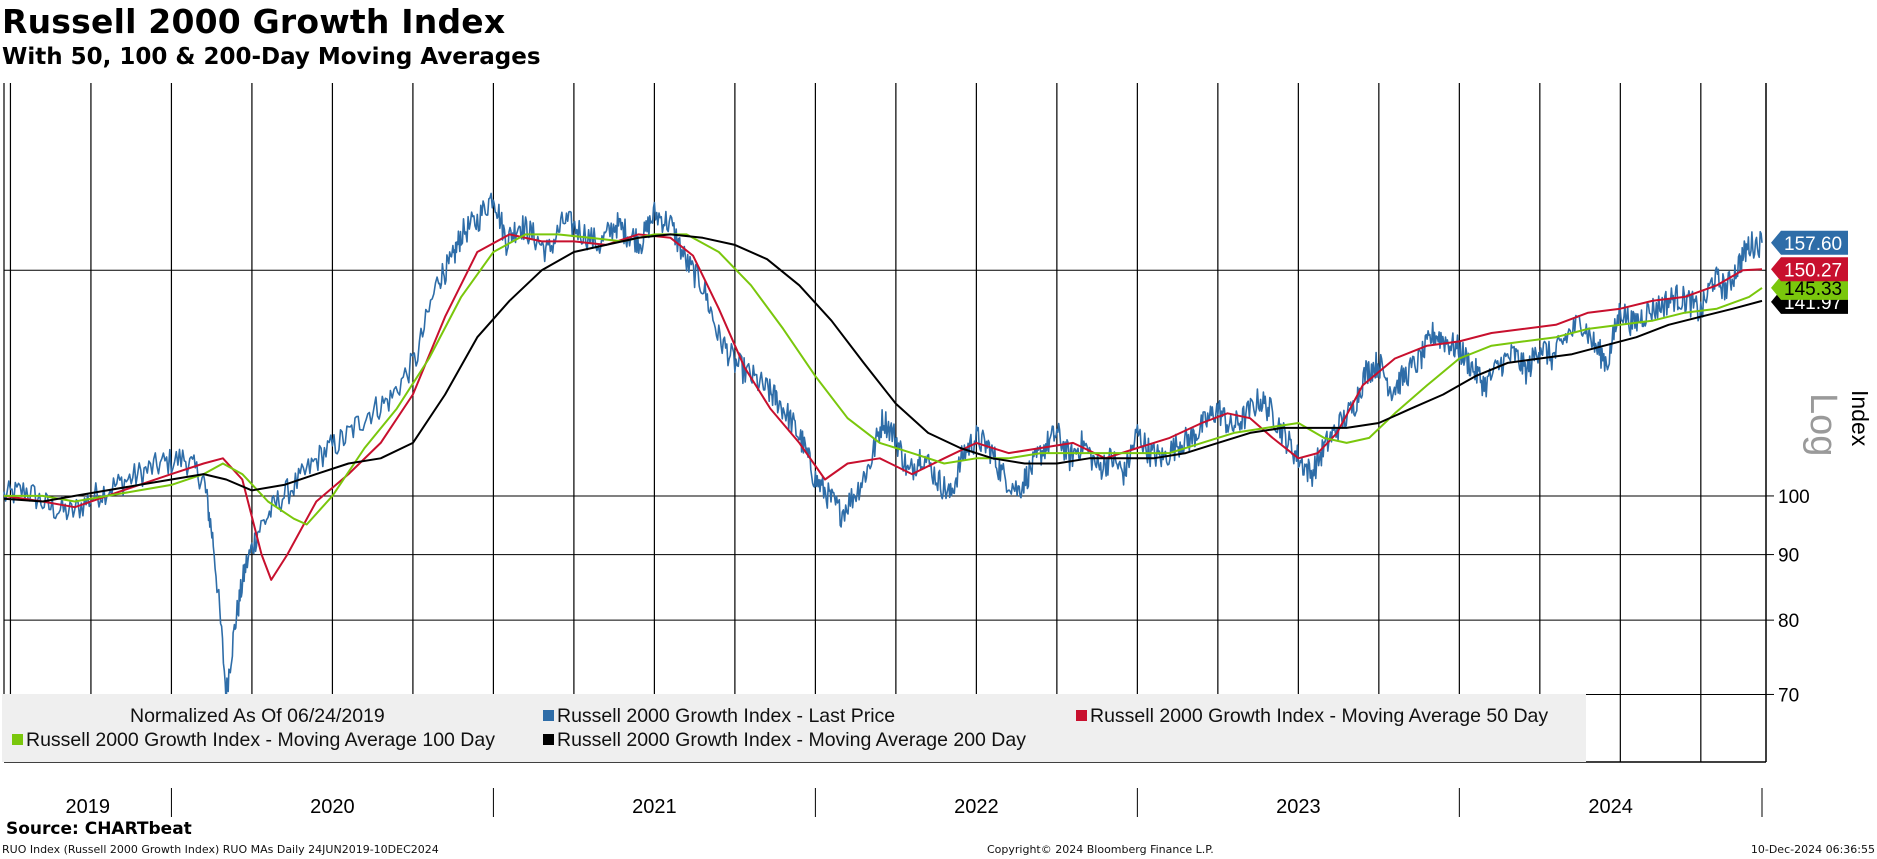  I want to click on footer-copyright: Copyright© 2024 Bloomberg Finance L.P., so click(1100, 849).